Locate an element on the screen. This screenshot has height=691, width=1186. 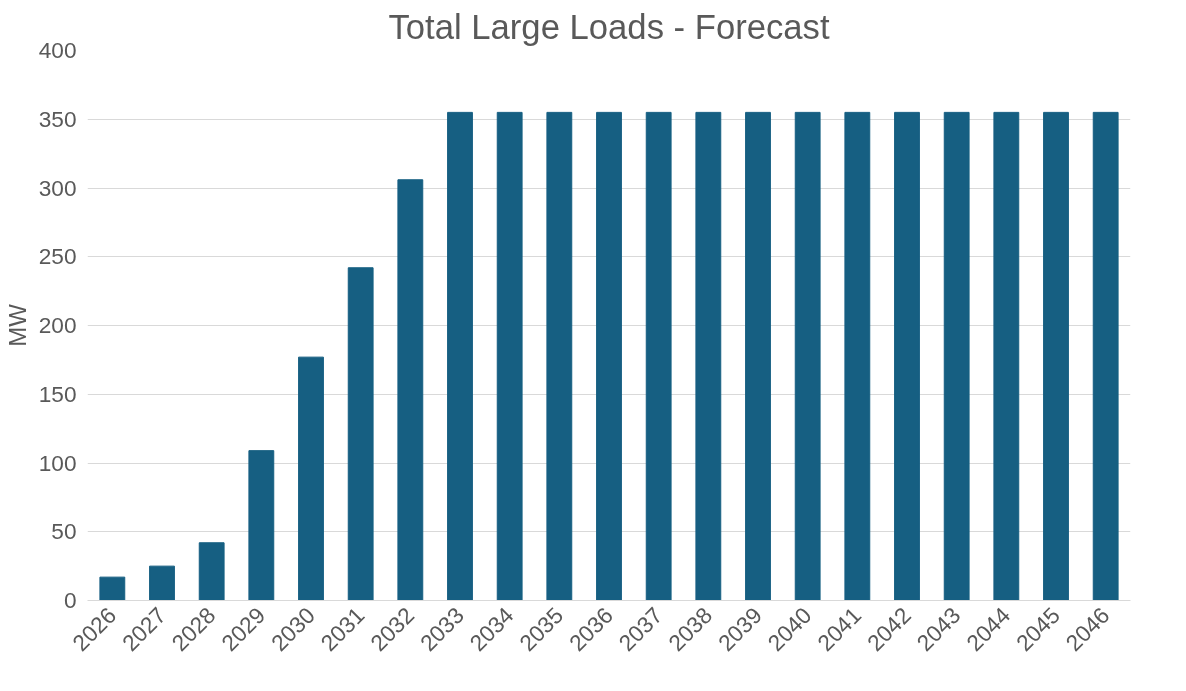
y-tick-label: 350 is located at coordinates (57, 118).